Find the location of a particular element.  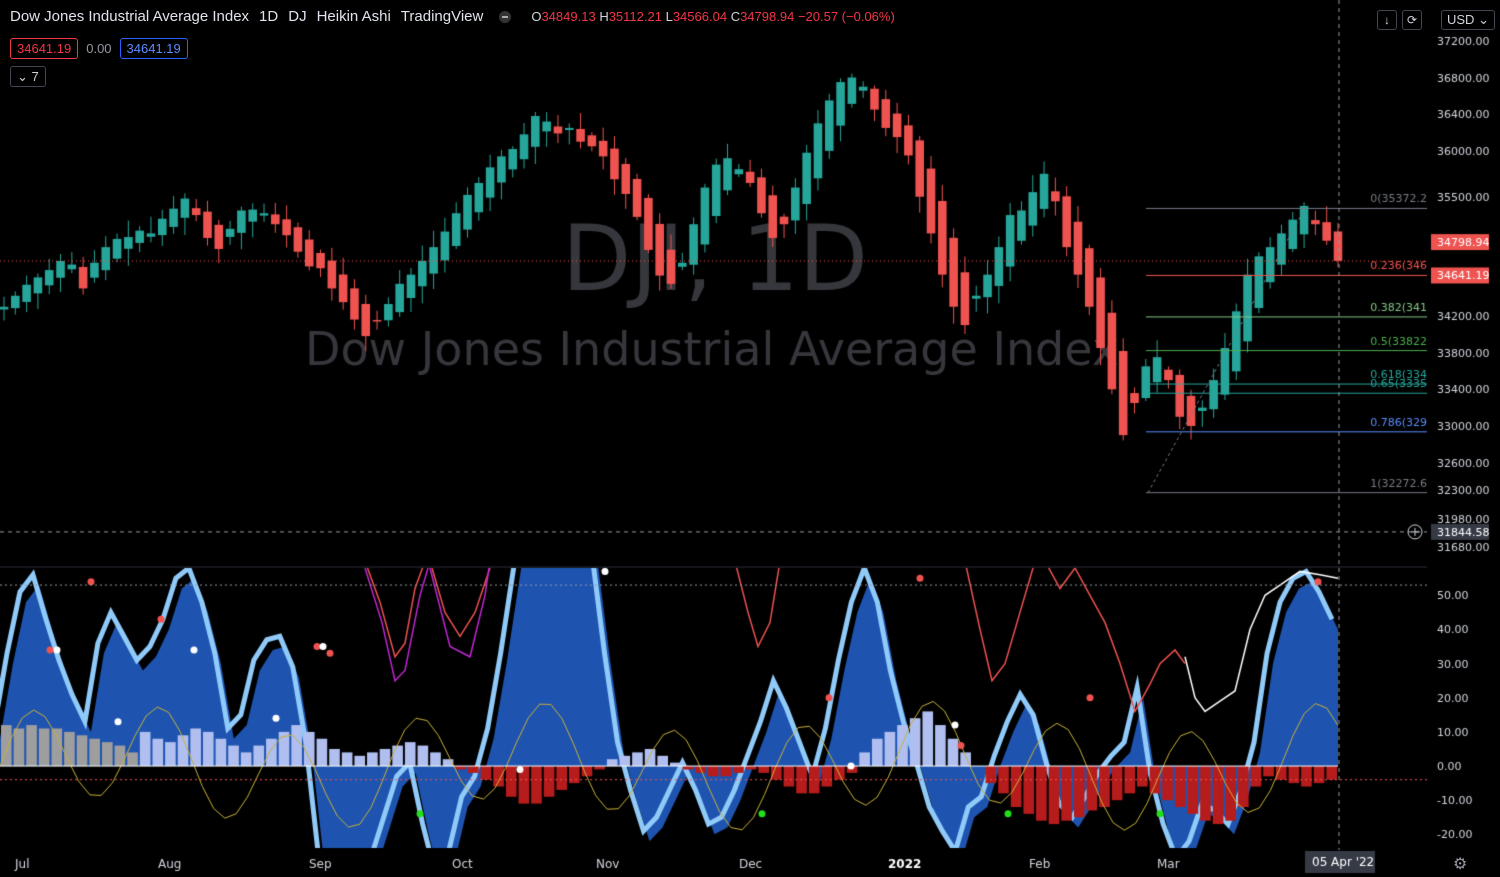

interval-label: 1D is located at coordinates (269, 16).